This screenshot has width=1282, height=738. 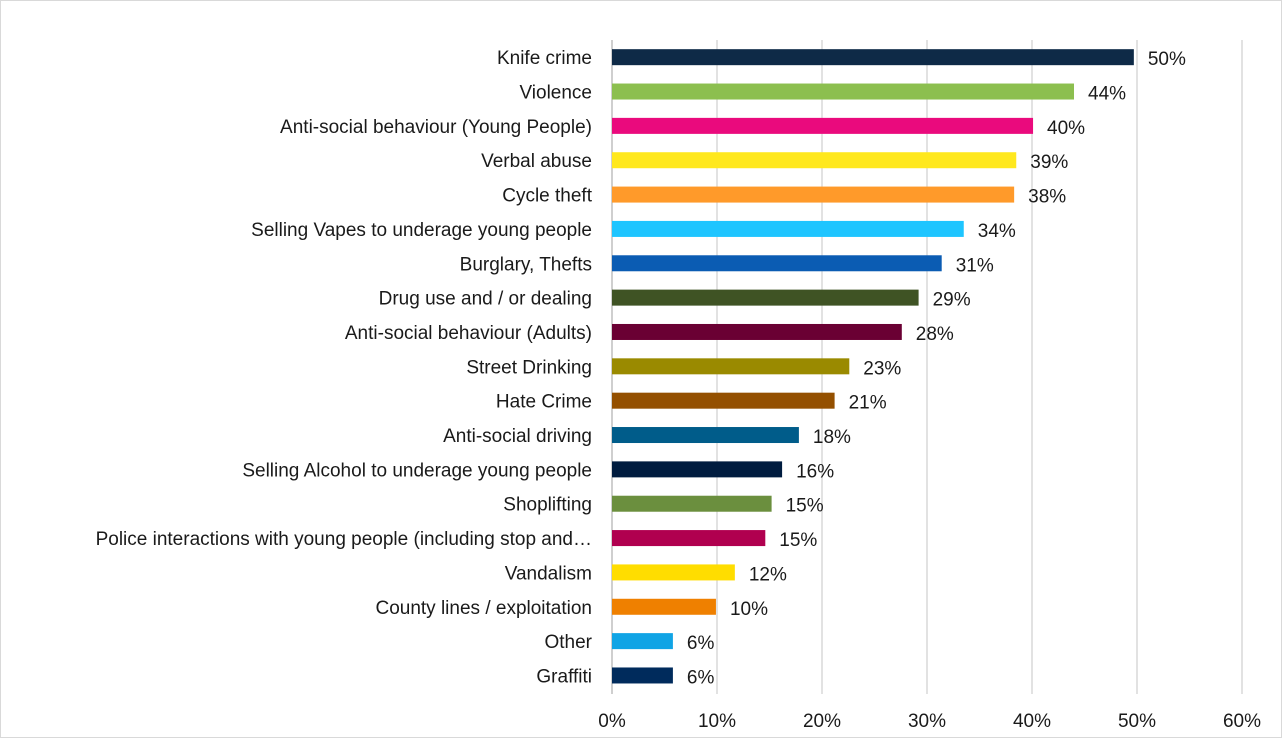 What do you see at coordinates (975, 265) in the screenshot?
I see `data-label: 31%` at bounding box center [975, 265].